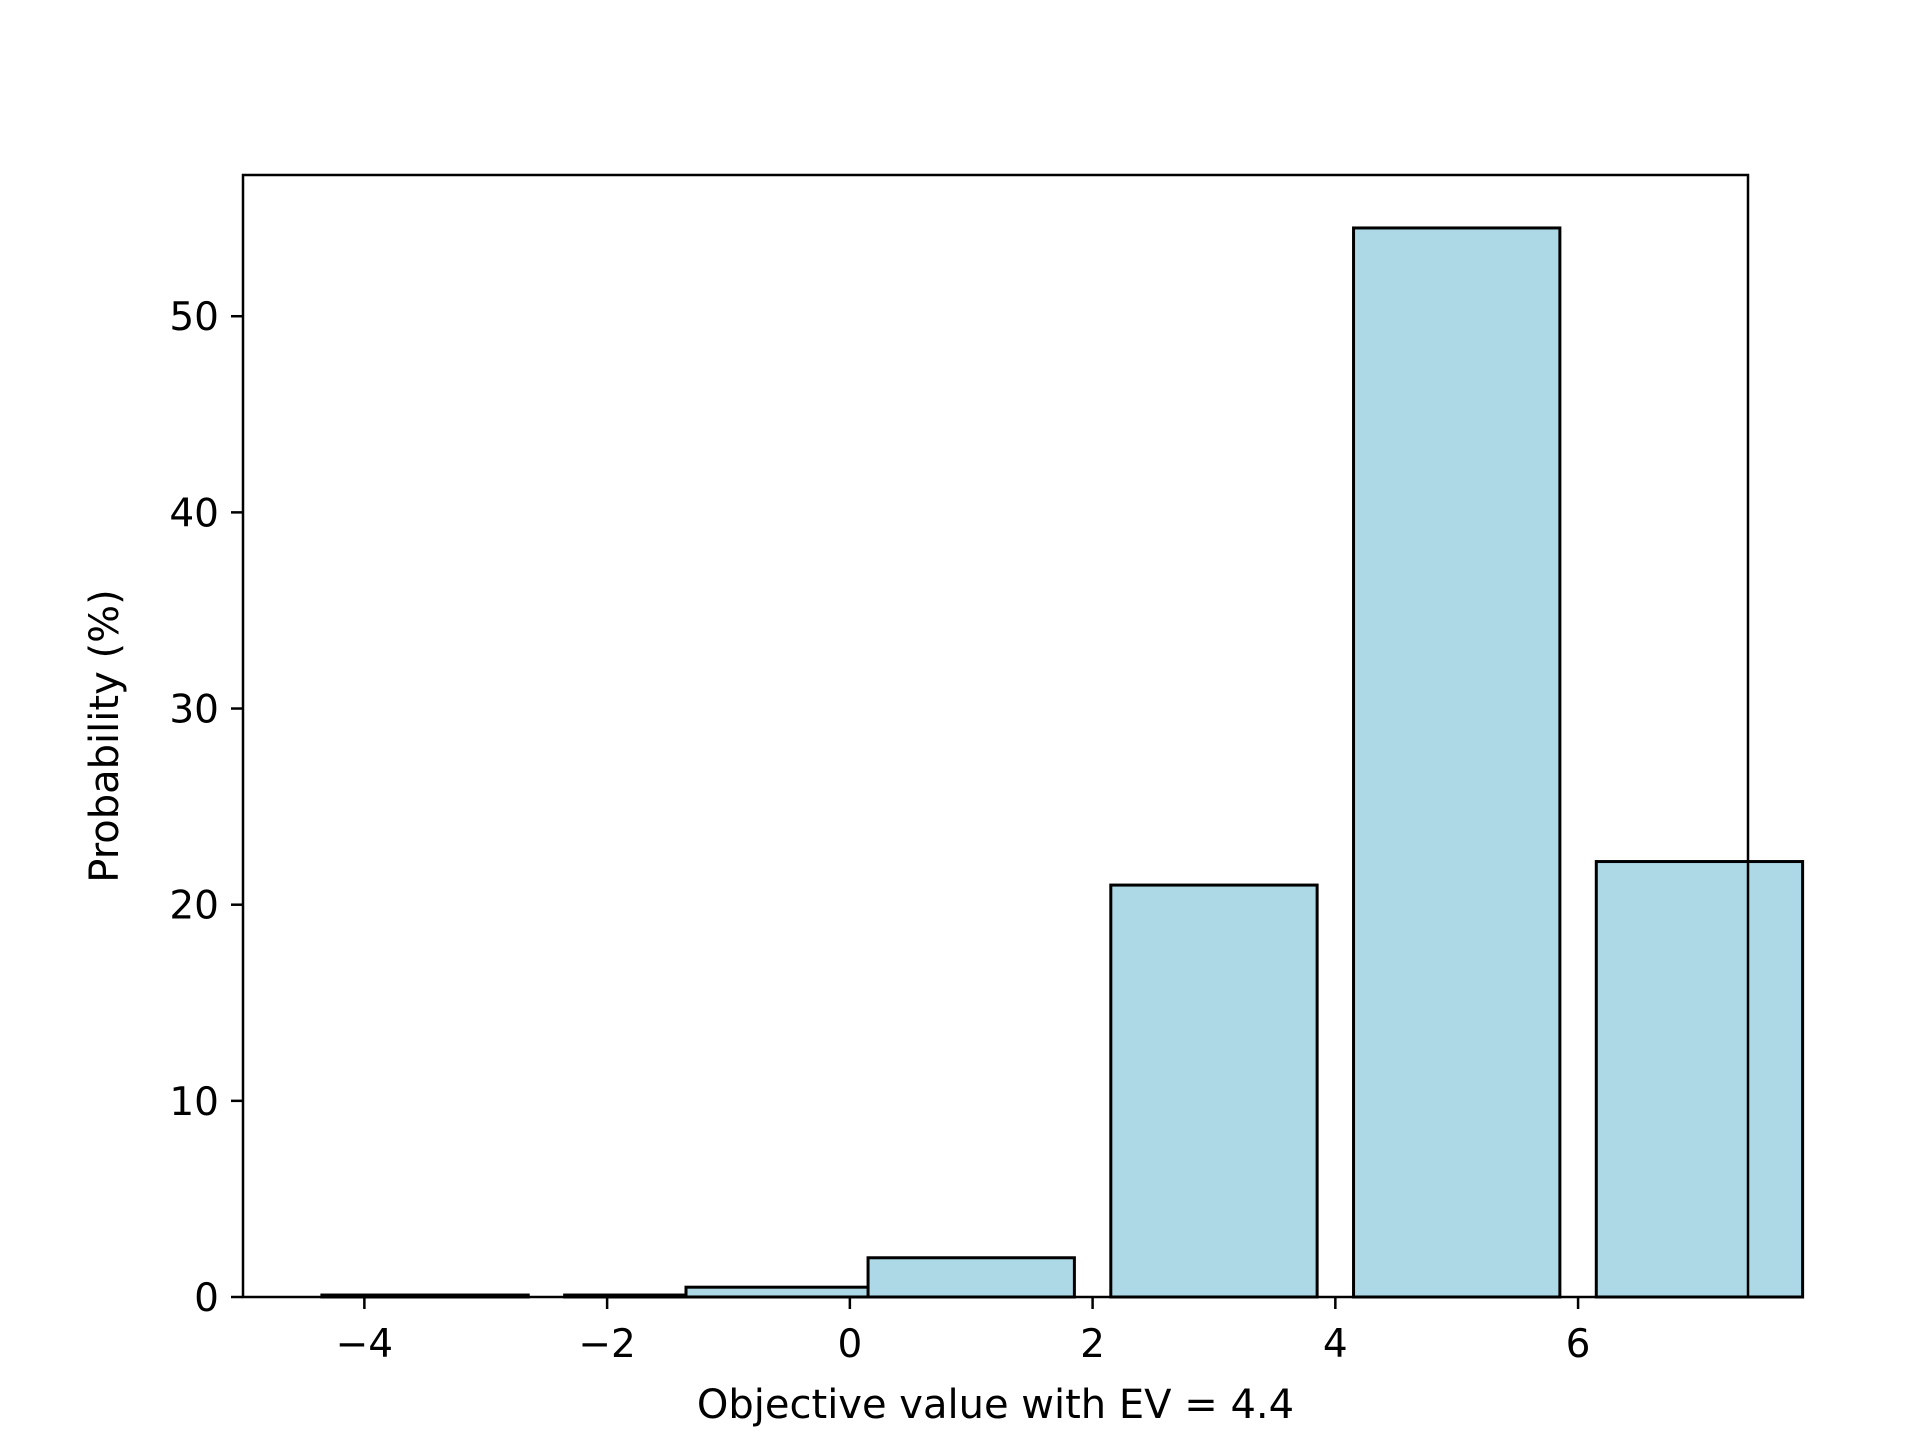 The height and width of the screenshot is (1440, 1920). What do you see at coordinates (194, 906) in the screenshot?
I see `y-tick-label: 20` at bounding box center [194, 906].